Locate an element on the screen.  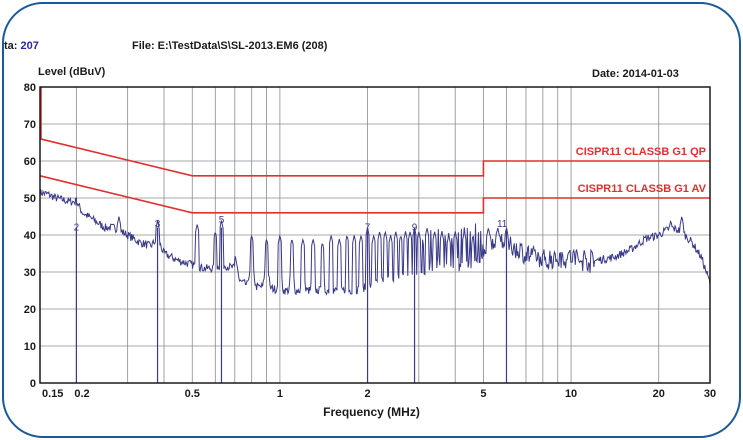
x-axis-label: Frequency (MHz) is located at coordinates (371, 412).